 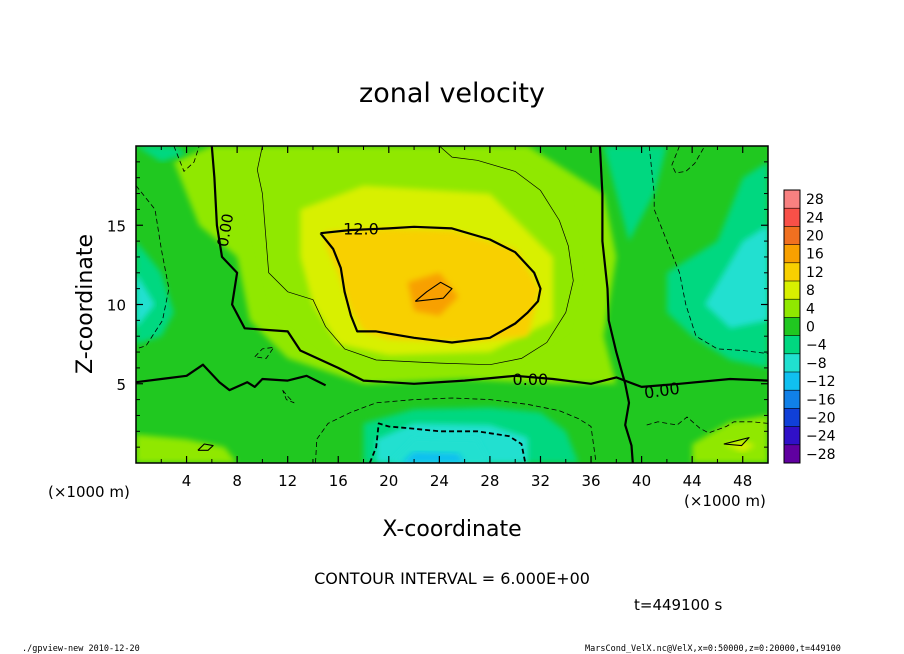 I want to click on colorbar-label: −12, so click(x=821, y=382).